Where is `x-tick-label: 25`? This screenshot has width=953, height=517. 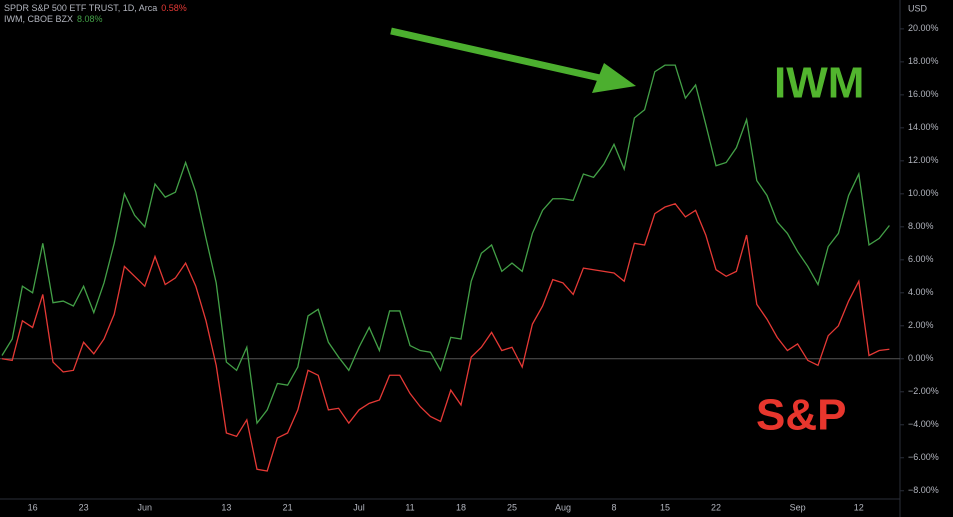 x-tick-label: 25 is located at coordinates (512, 507).